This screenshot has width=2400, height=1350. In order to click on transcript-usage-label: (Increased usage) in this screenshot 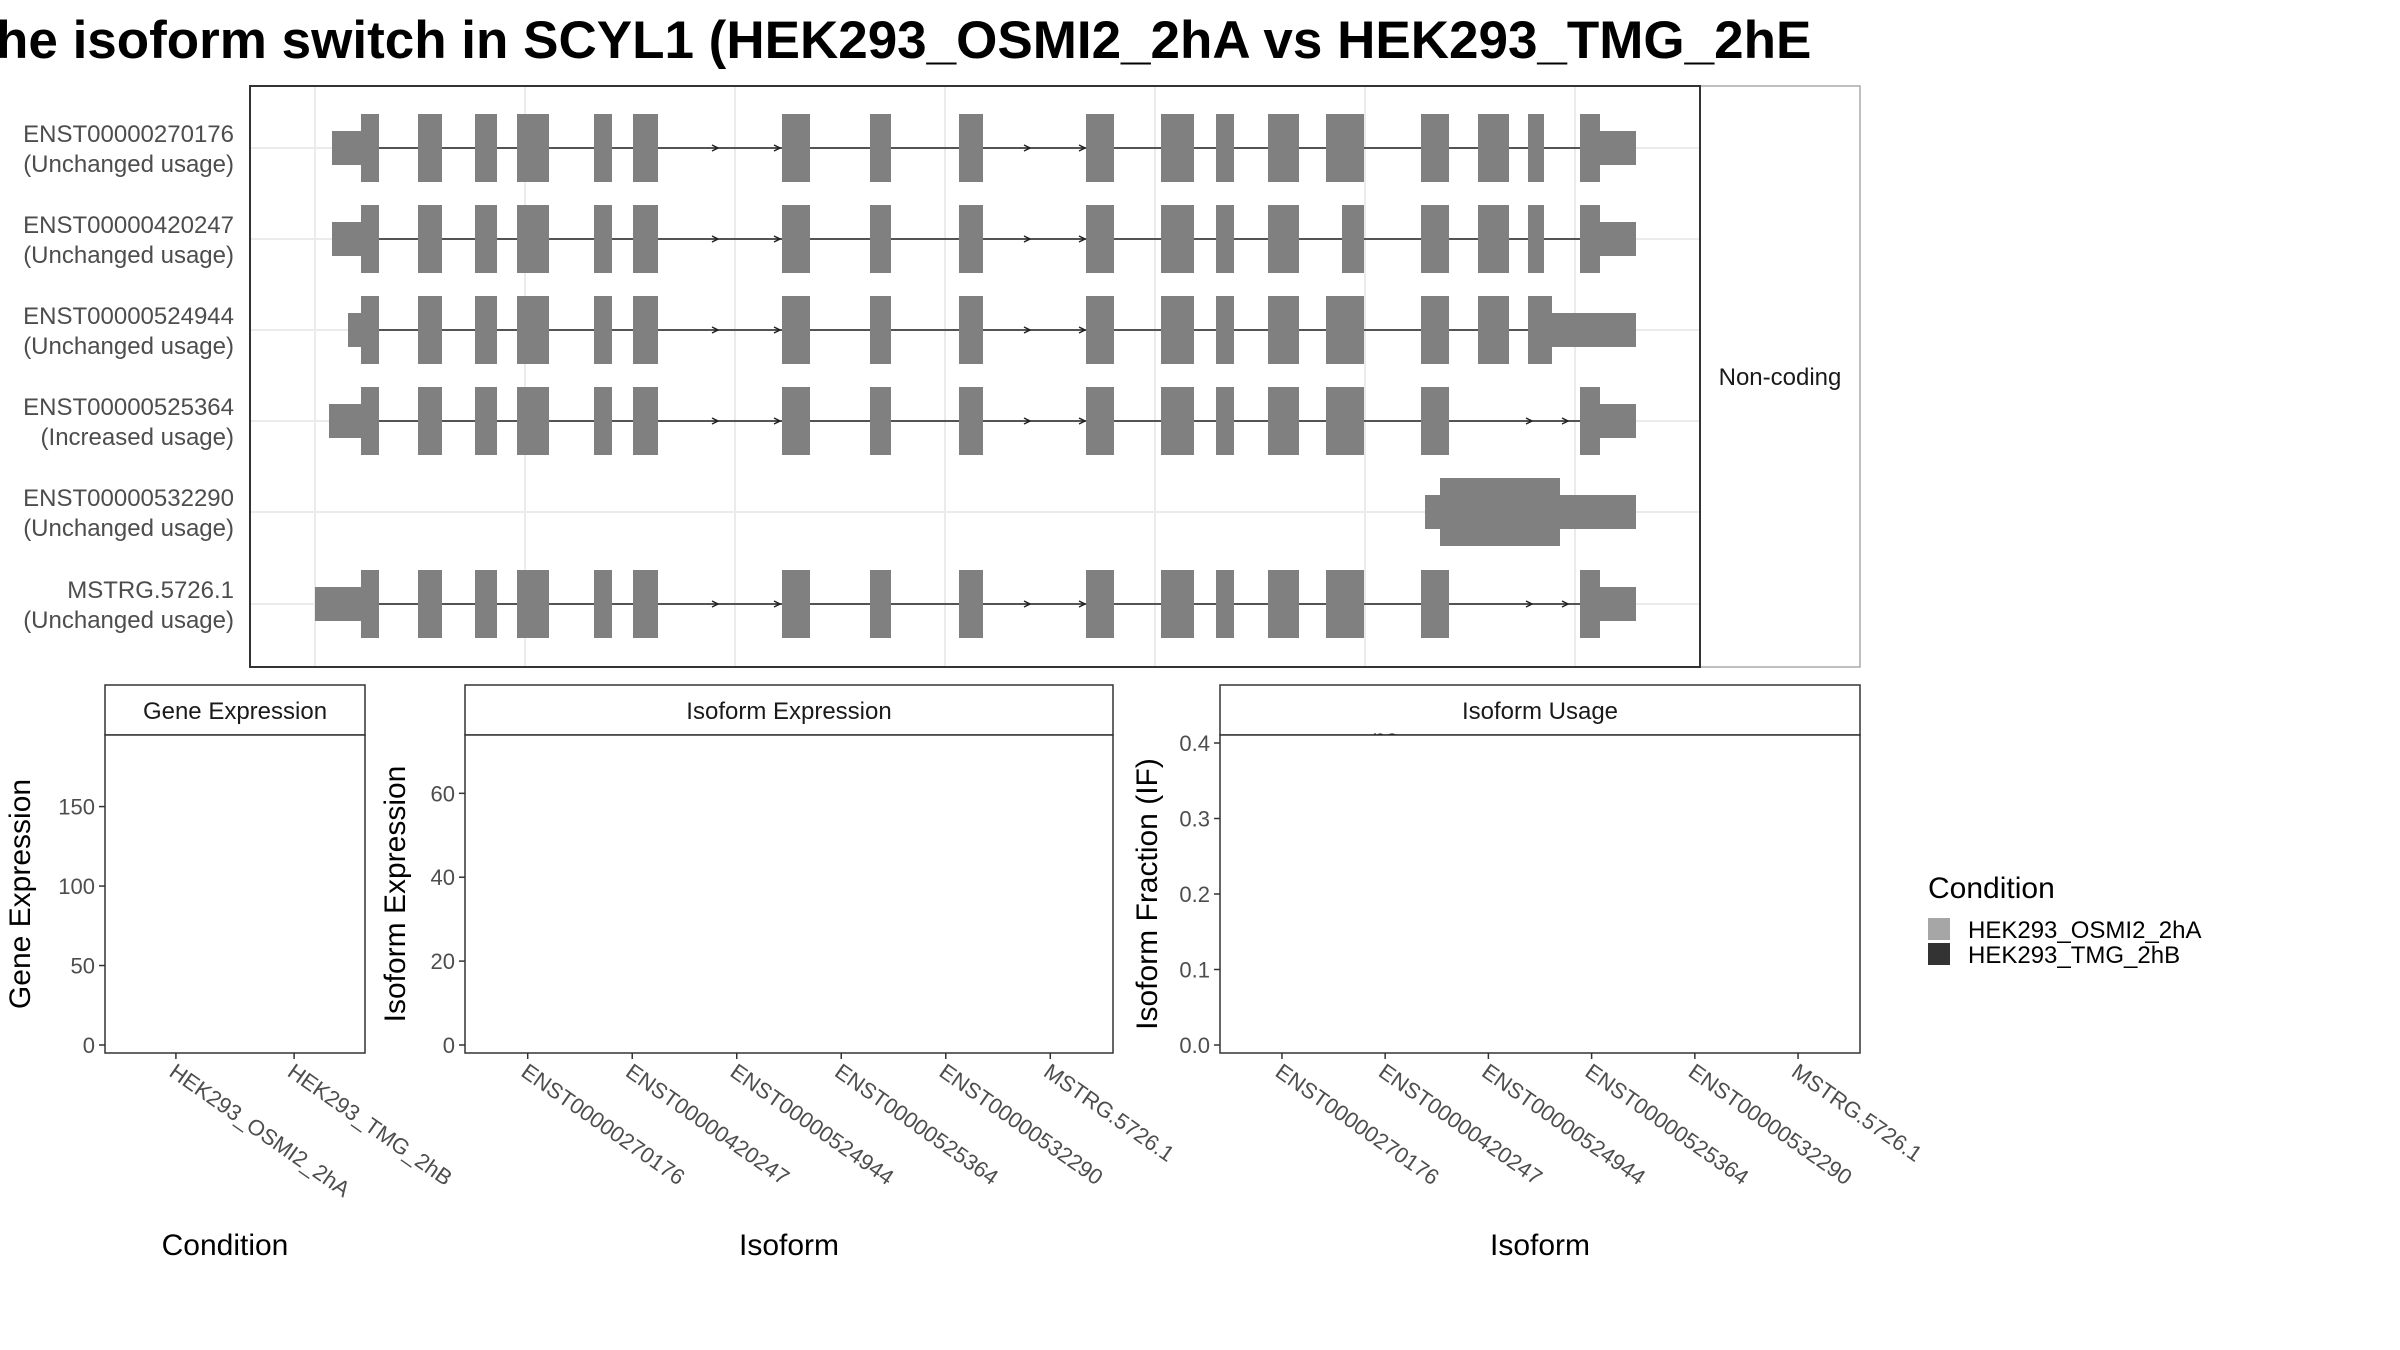, I will do `click(137, 437)`.